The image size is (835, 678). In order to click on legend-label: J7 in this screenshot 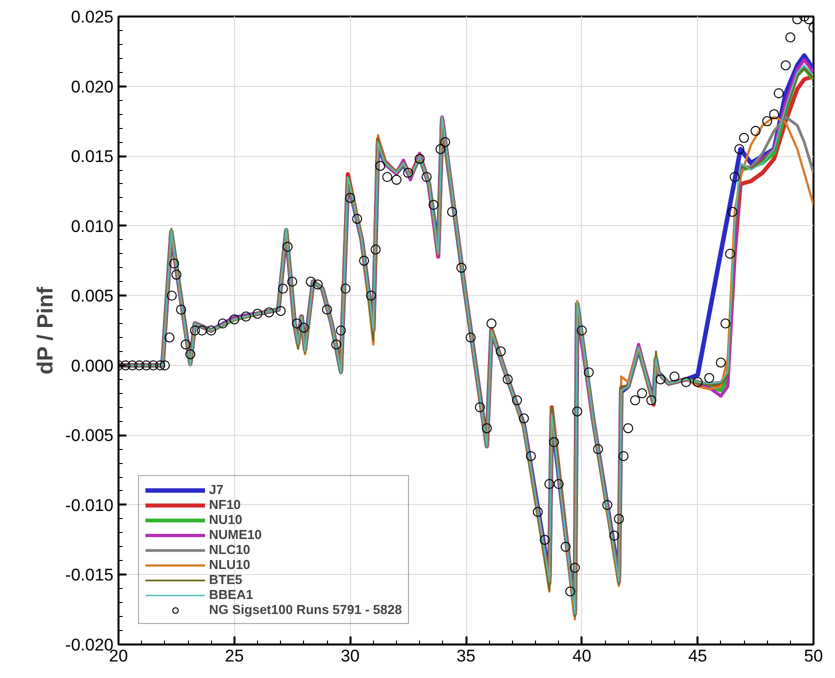, I will do `click(216, 489)`.